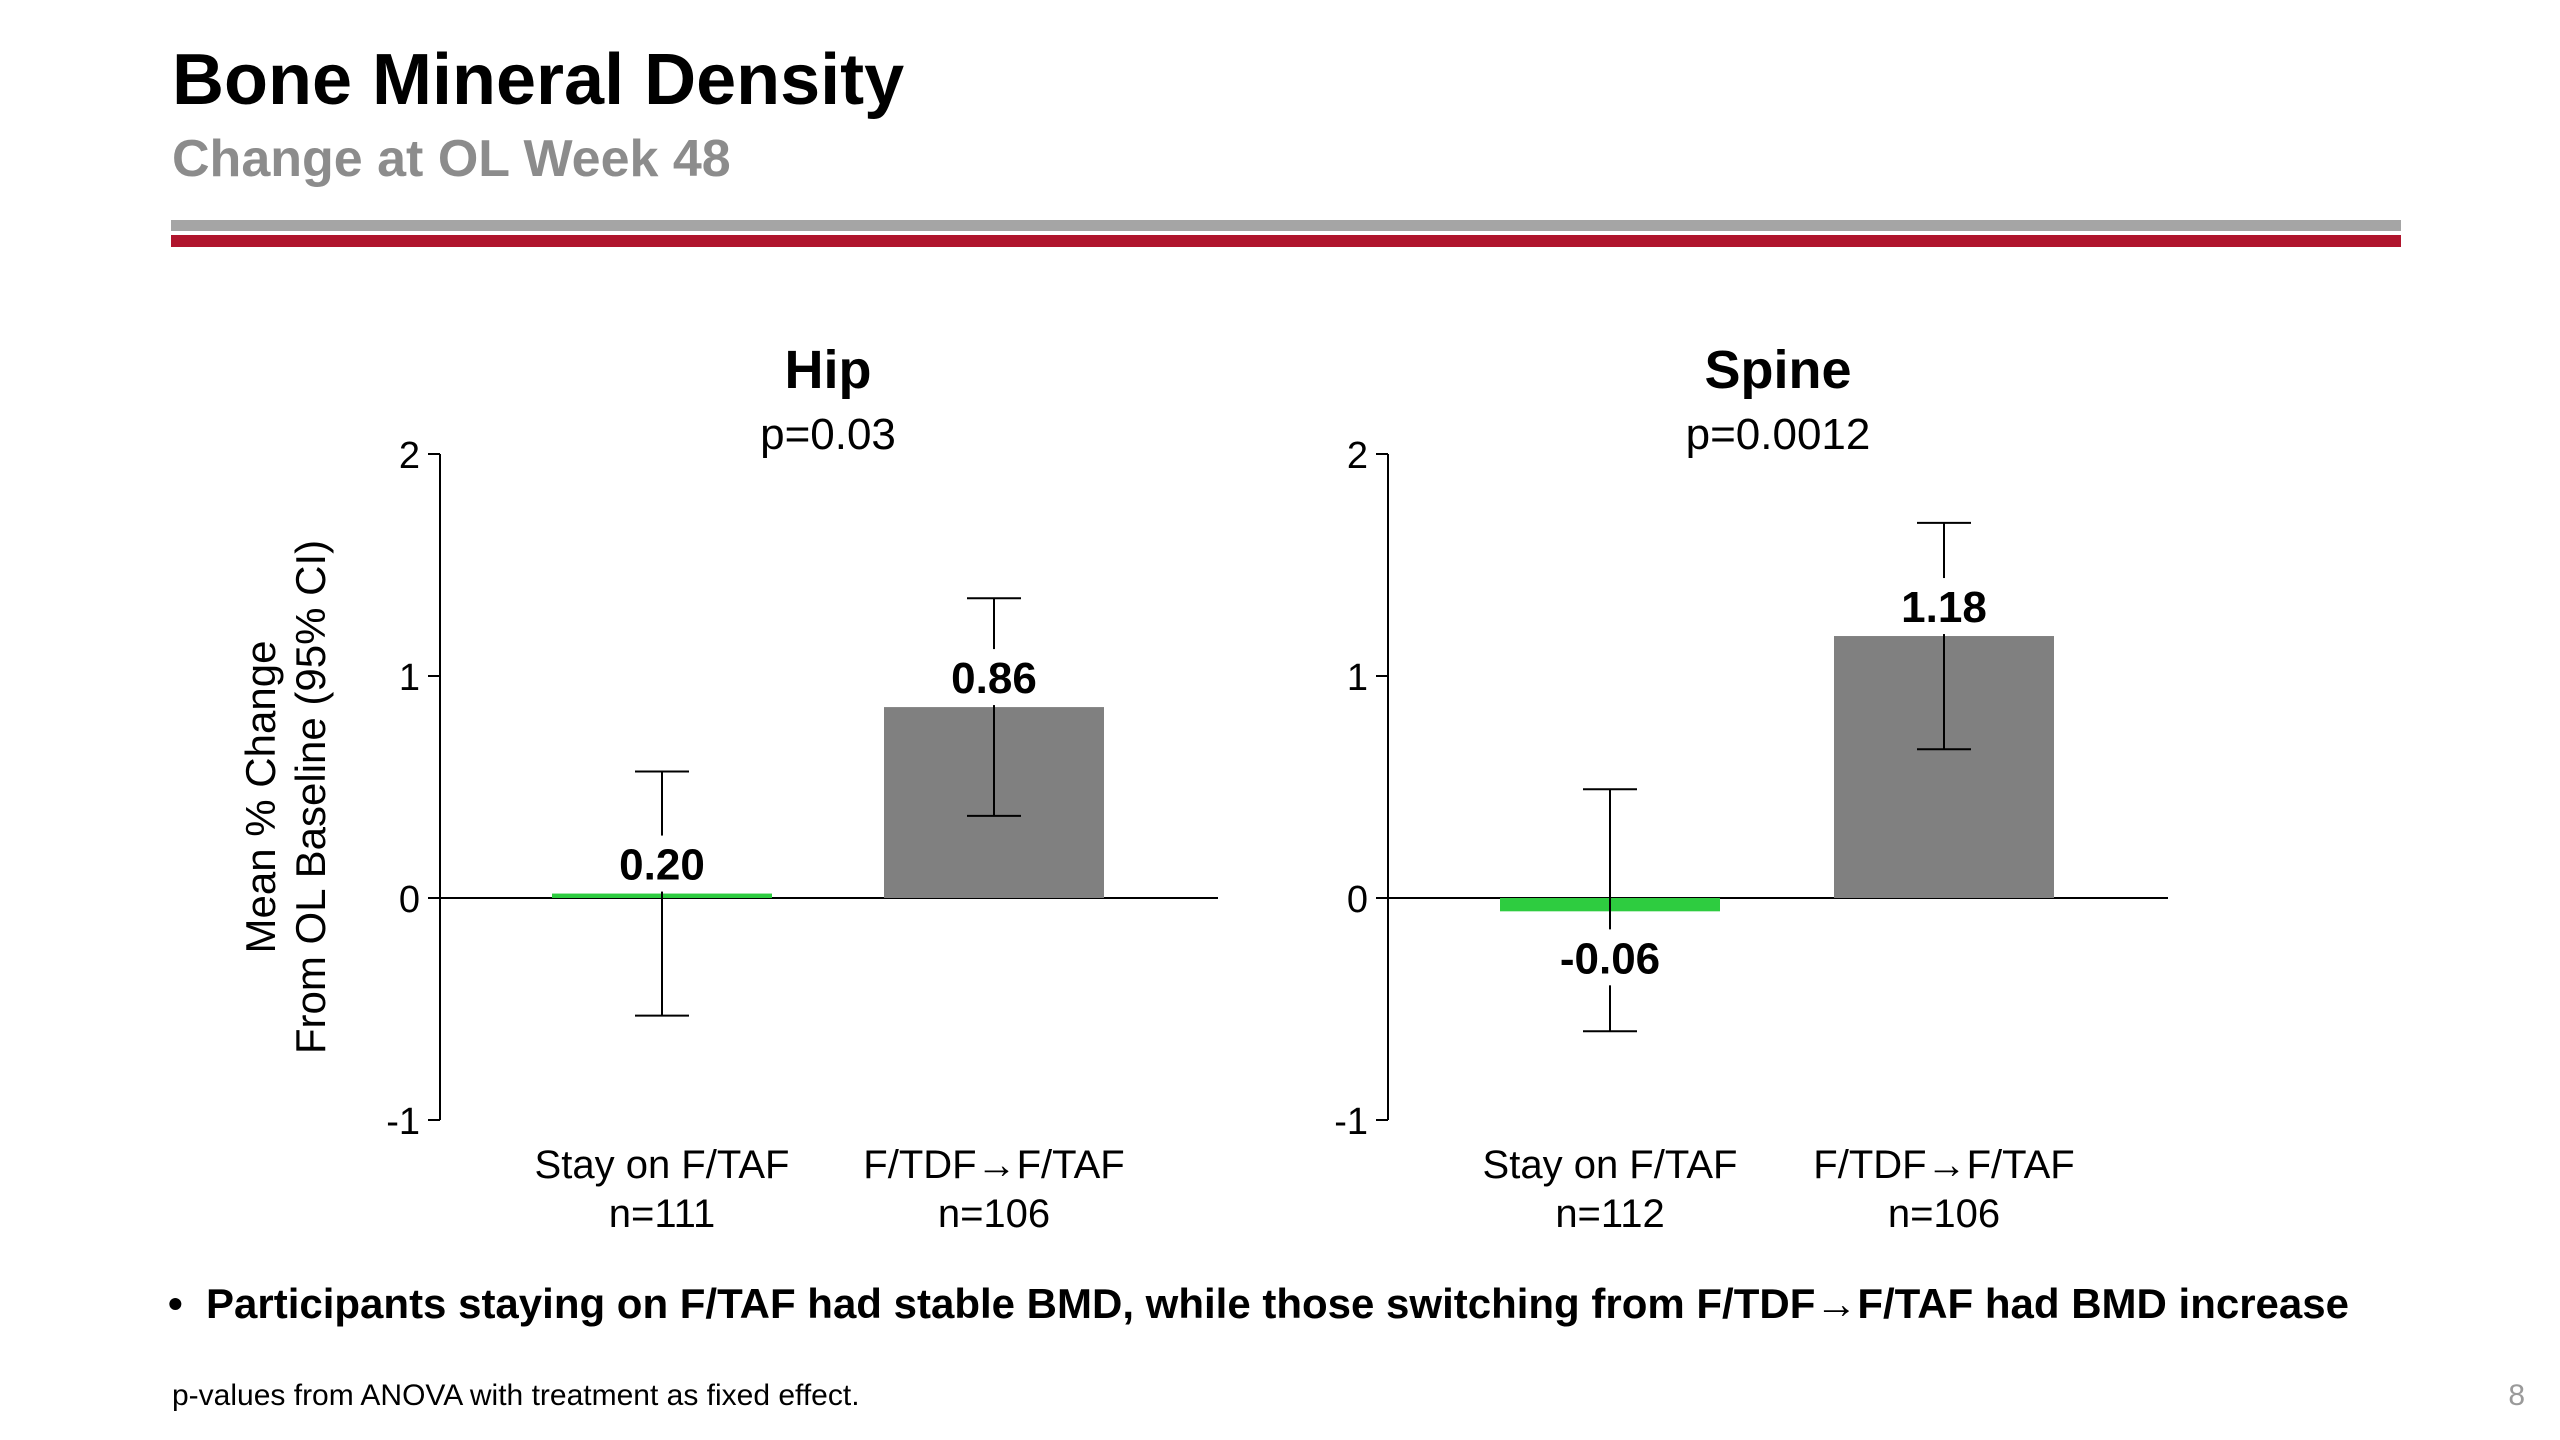  What do you see at coordinates (1944, 607) in the screenshot?
I see `data-label: 1.18` at bounding box center [1944, 607].